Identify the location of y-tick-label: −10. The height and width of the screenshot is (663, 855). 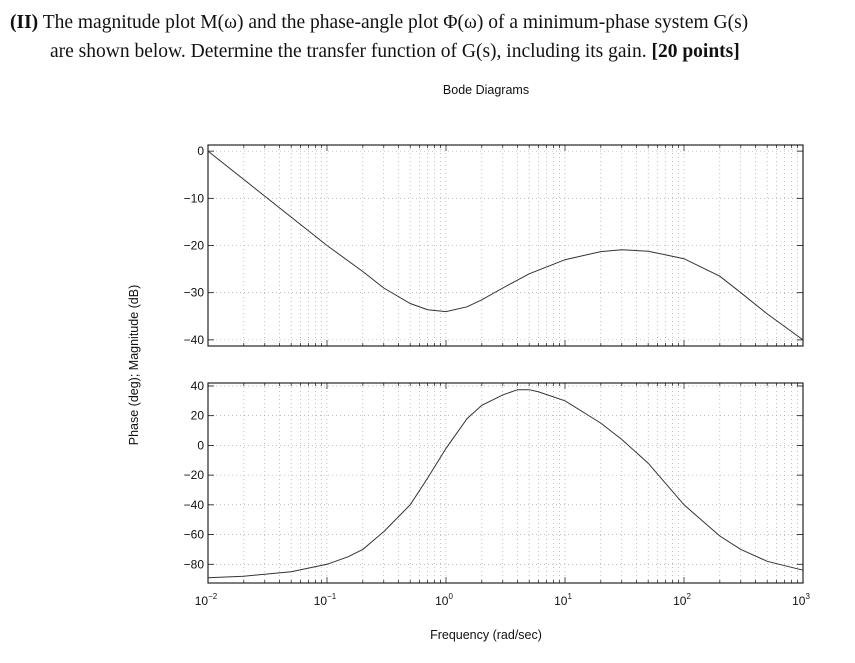
(194, 198).